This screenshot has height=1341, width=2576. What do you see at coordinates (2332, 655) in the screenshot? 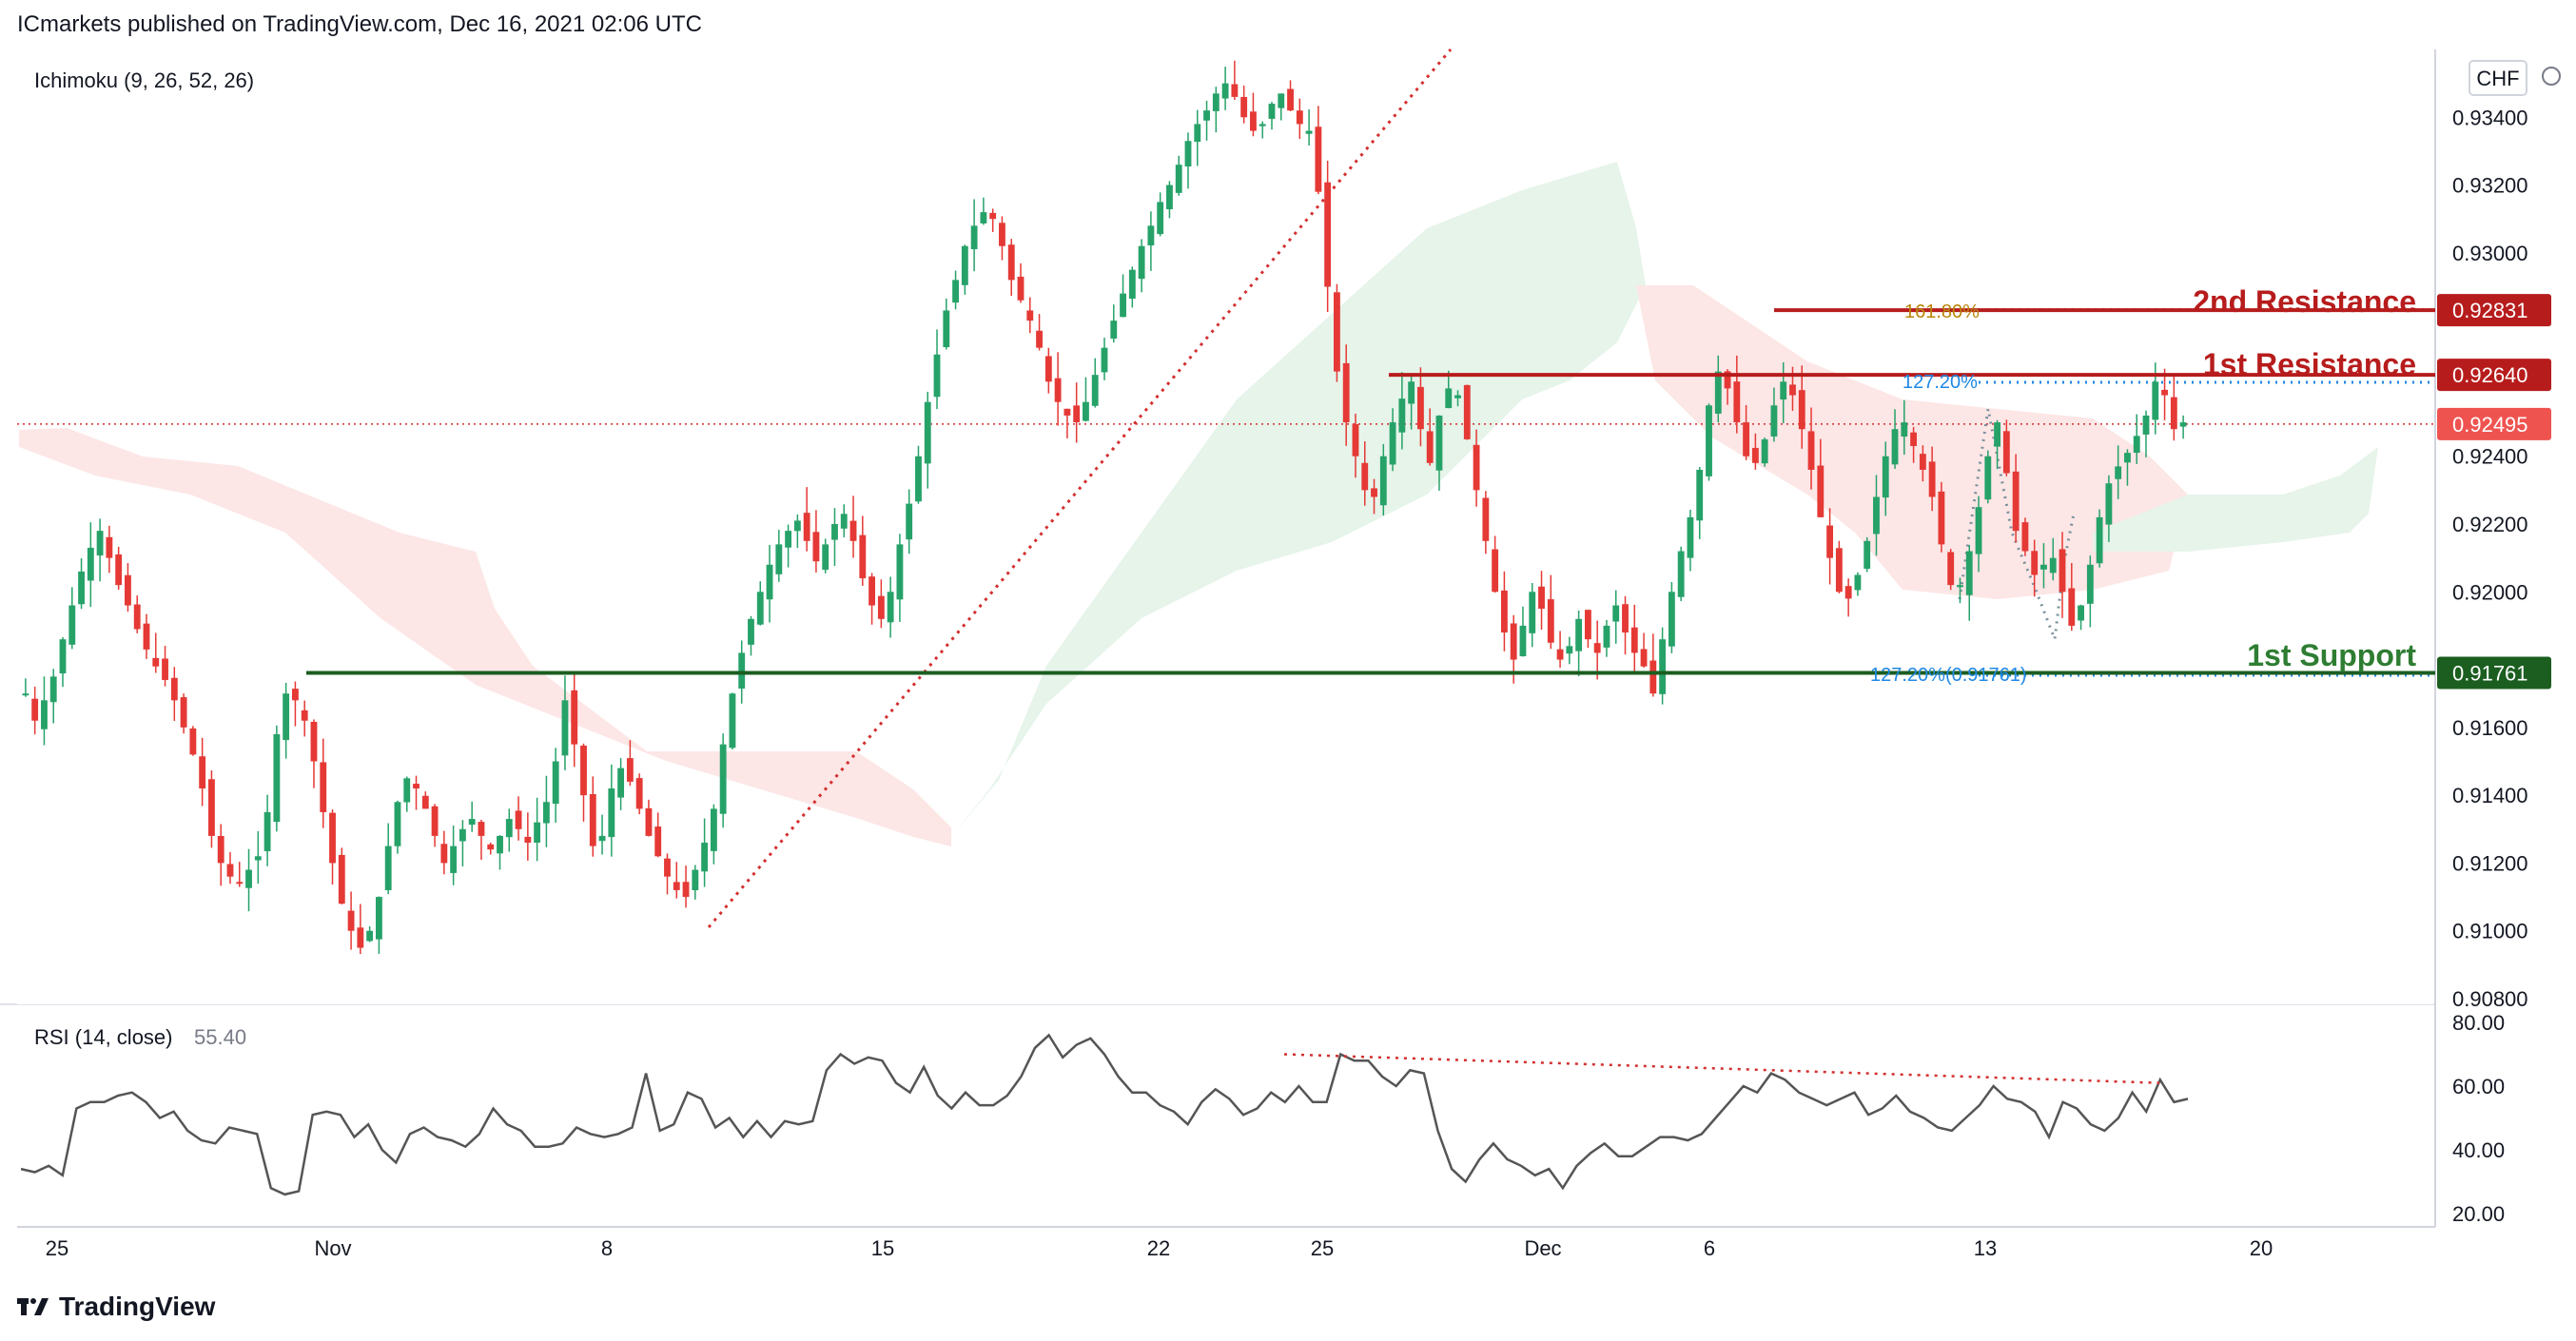
I see `support1-label: 1st Support` at bounding box center [2332, 655].